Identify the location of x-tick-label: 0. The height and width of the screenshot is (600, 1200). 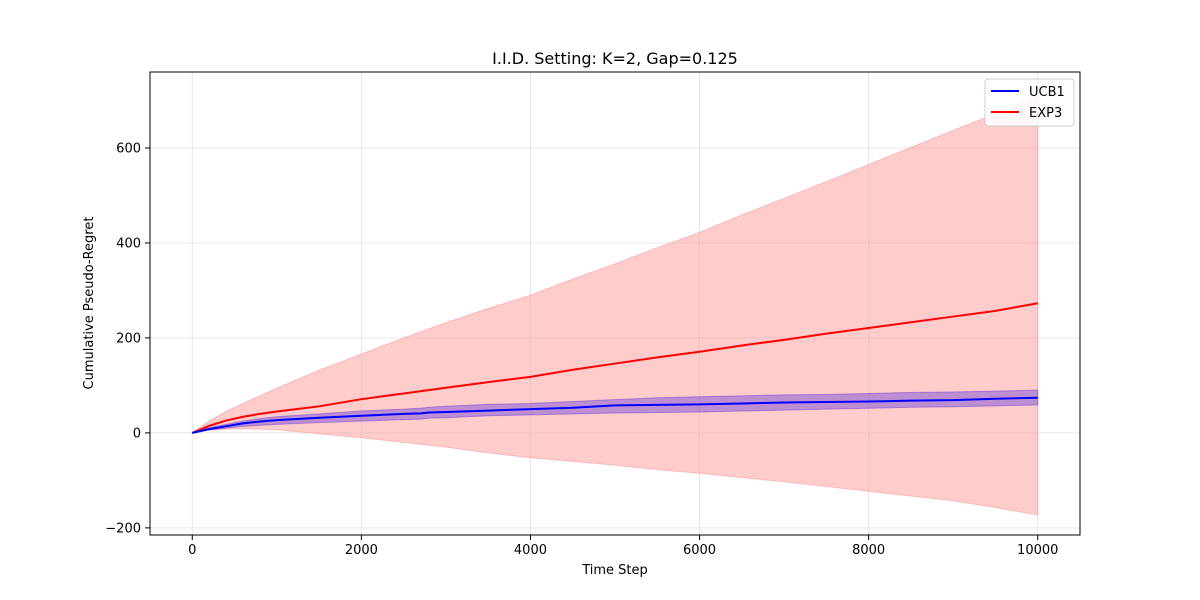
(192, 550).